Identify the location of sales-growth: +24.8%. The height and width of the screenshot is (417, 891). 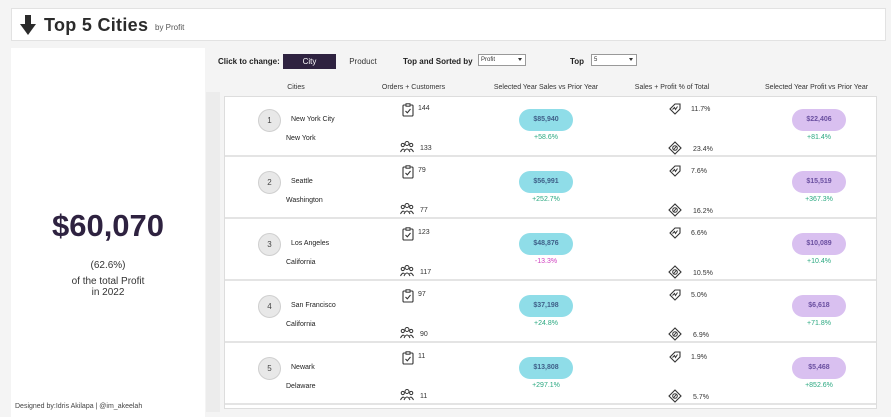
(546, 323).